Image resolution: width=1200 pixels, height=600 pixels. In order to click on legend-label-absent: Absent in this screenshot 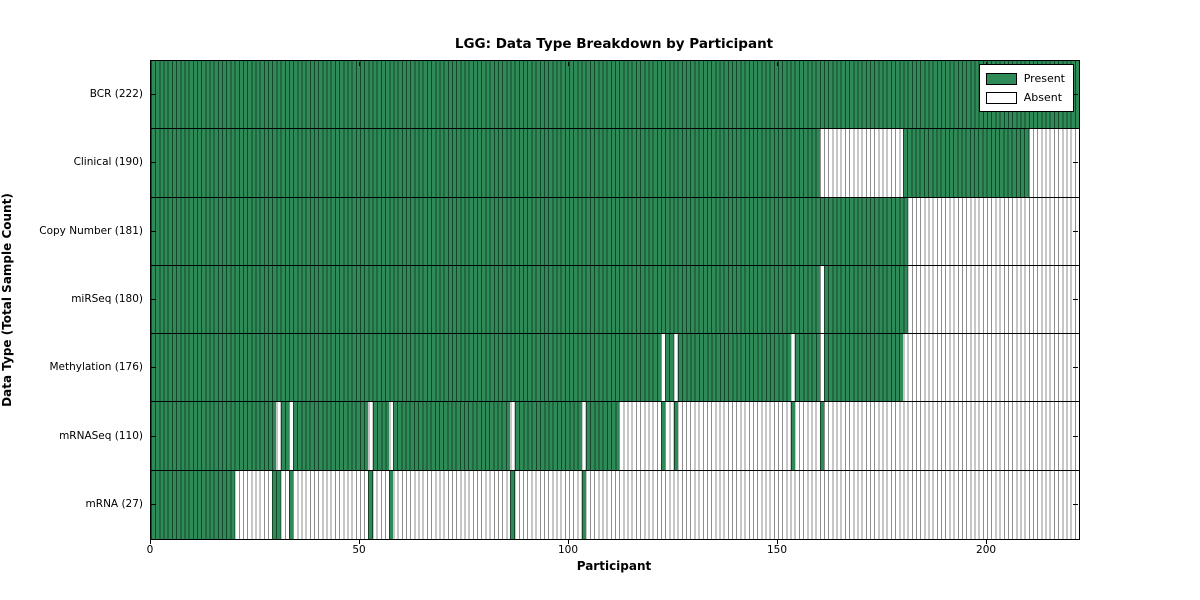, I will do `click(1043, 97)`.